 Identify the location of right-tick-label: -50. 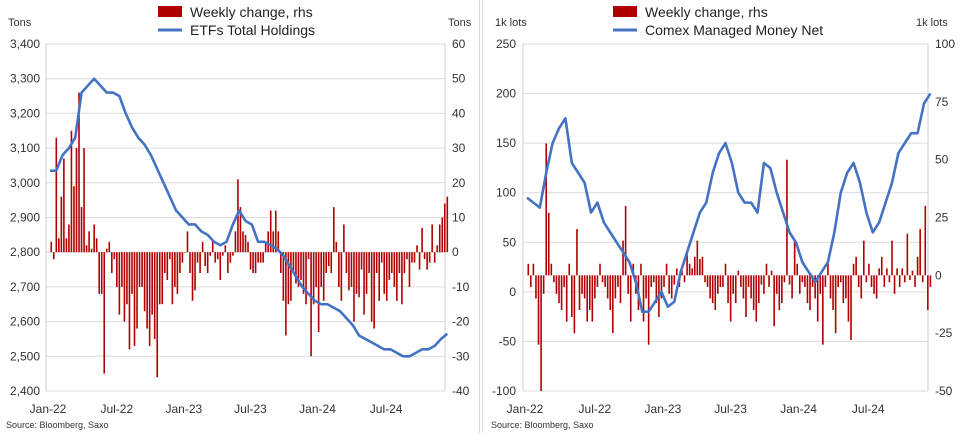
(944, 391).